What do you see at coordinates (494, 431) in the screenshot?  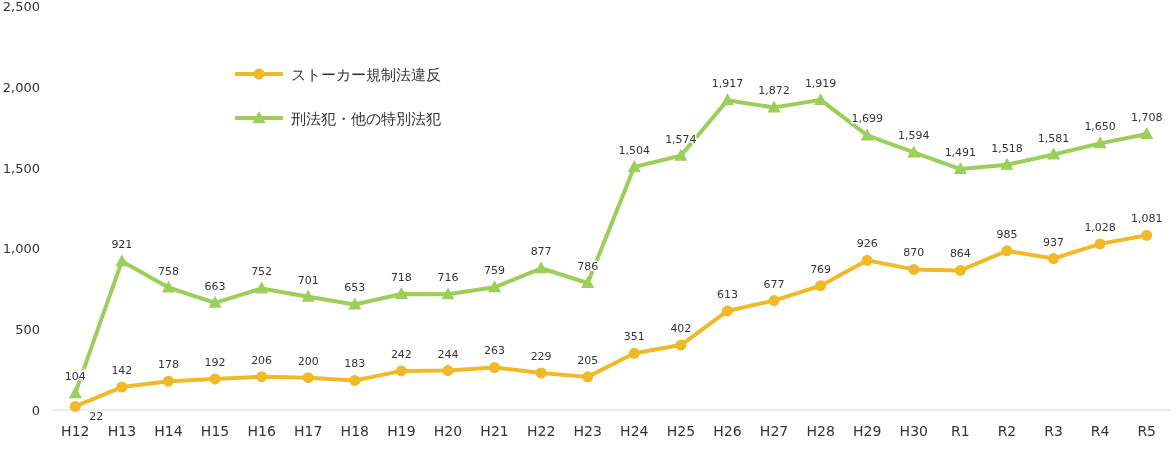 I see `x-tick-label: H21` at bounding box center [494, 431].